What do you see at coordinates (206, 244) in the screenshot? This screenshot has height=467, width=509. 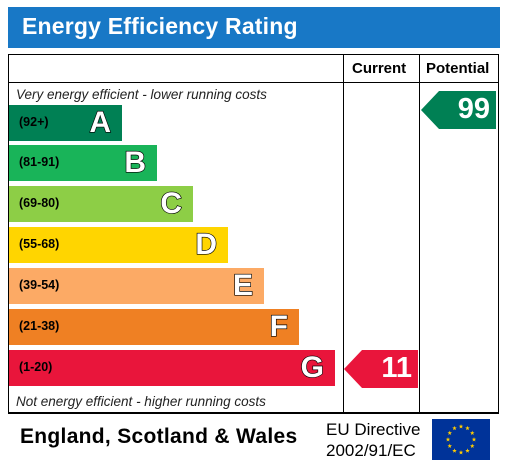 I see `band-letter: D` at bounding box center [206, 244].